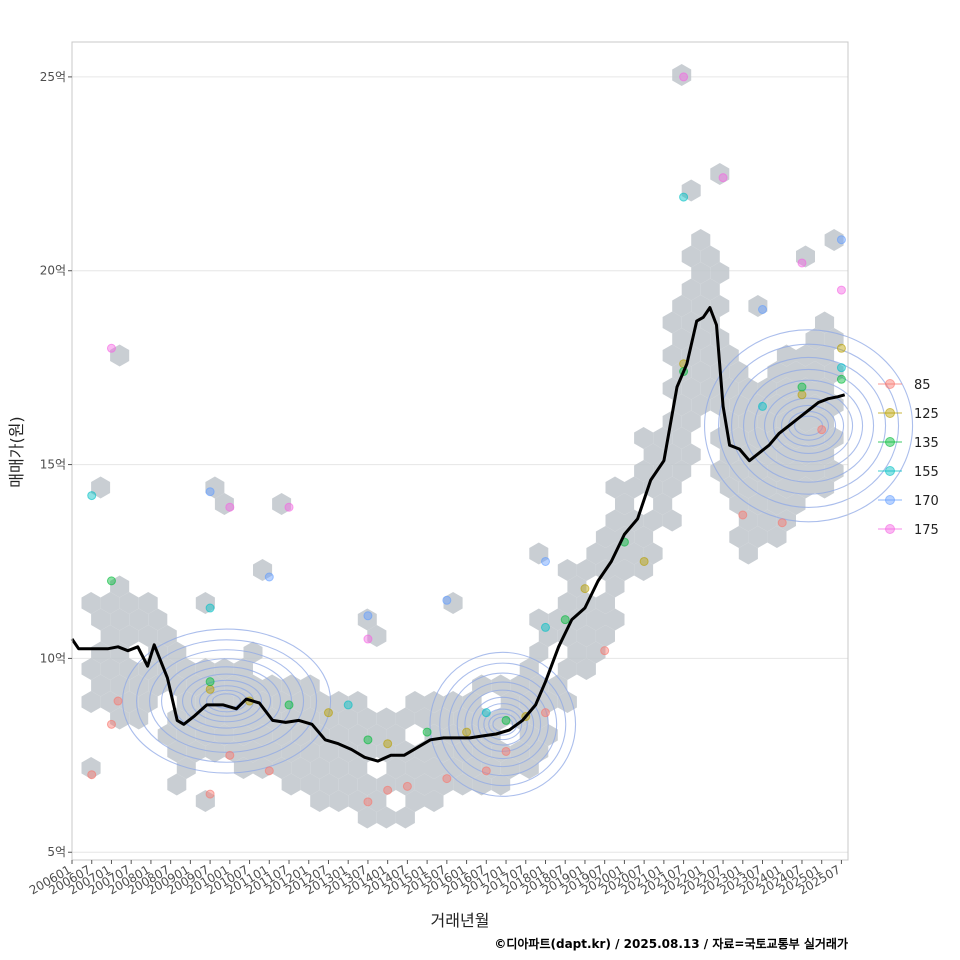  I want to click on legend-item-85: 85, so click(904, 385).